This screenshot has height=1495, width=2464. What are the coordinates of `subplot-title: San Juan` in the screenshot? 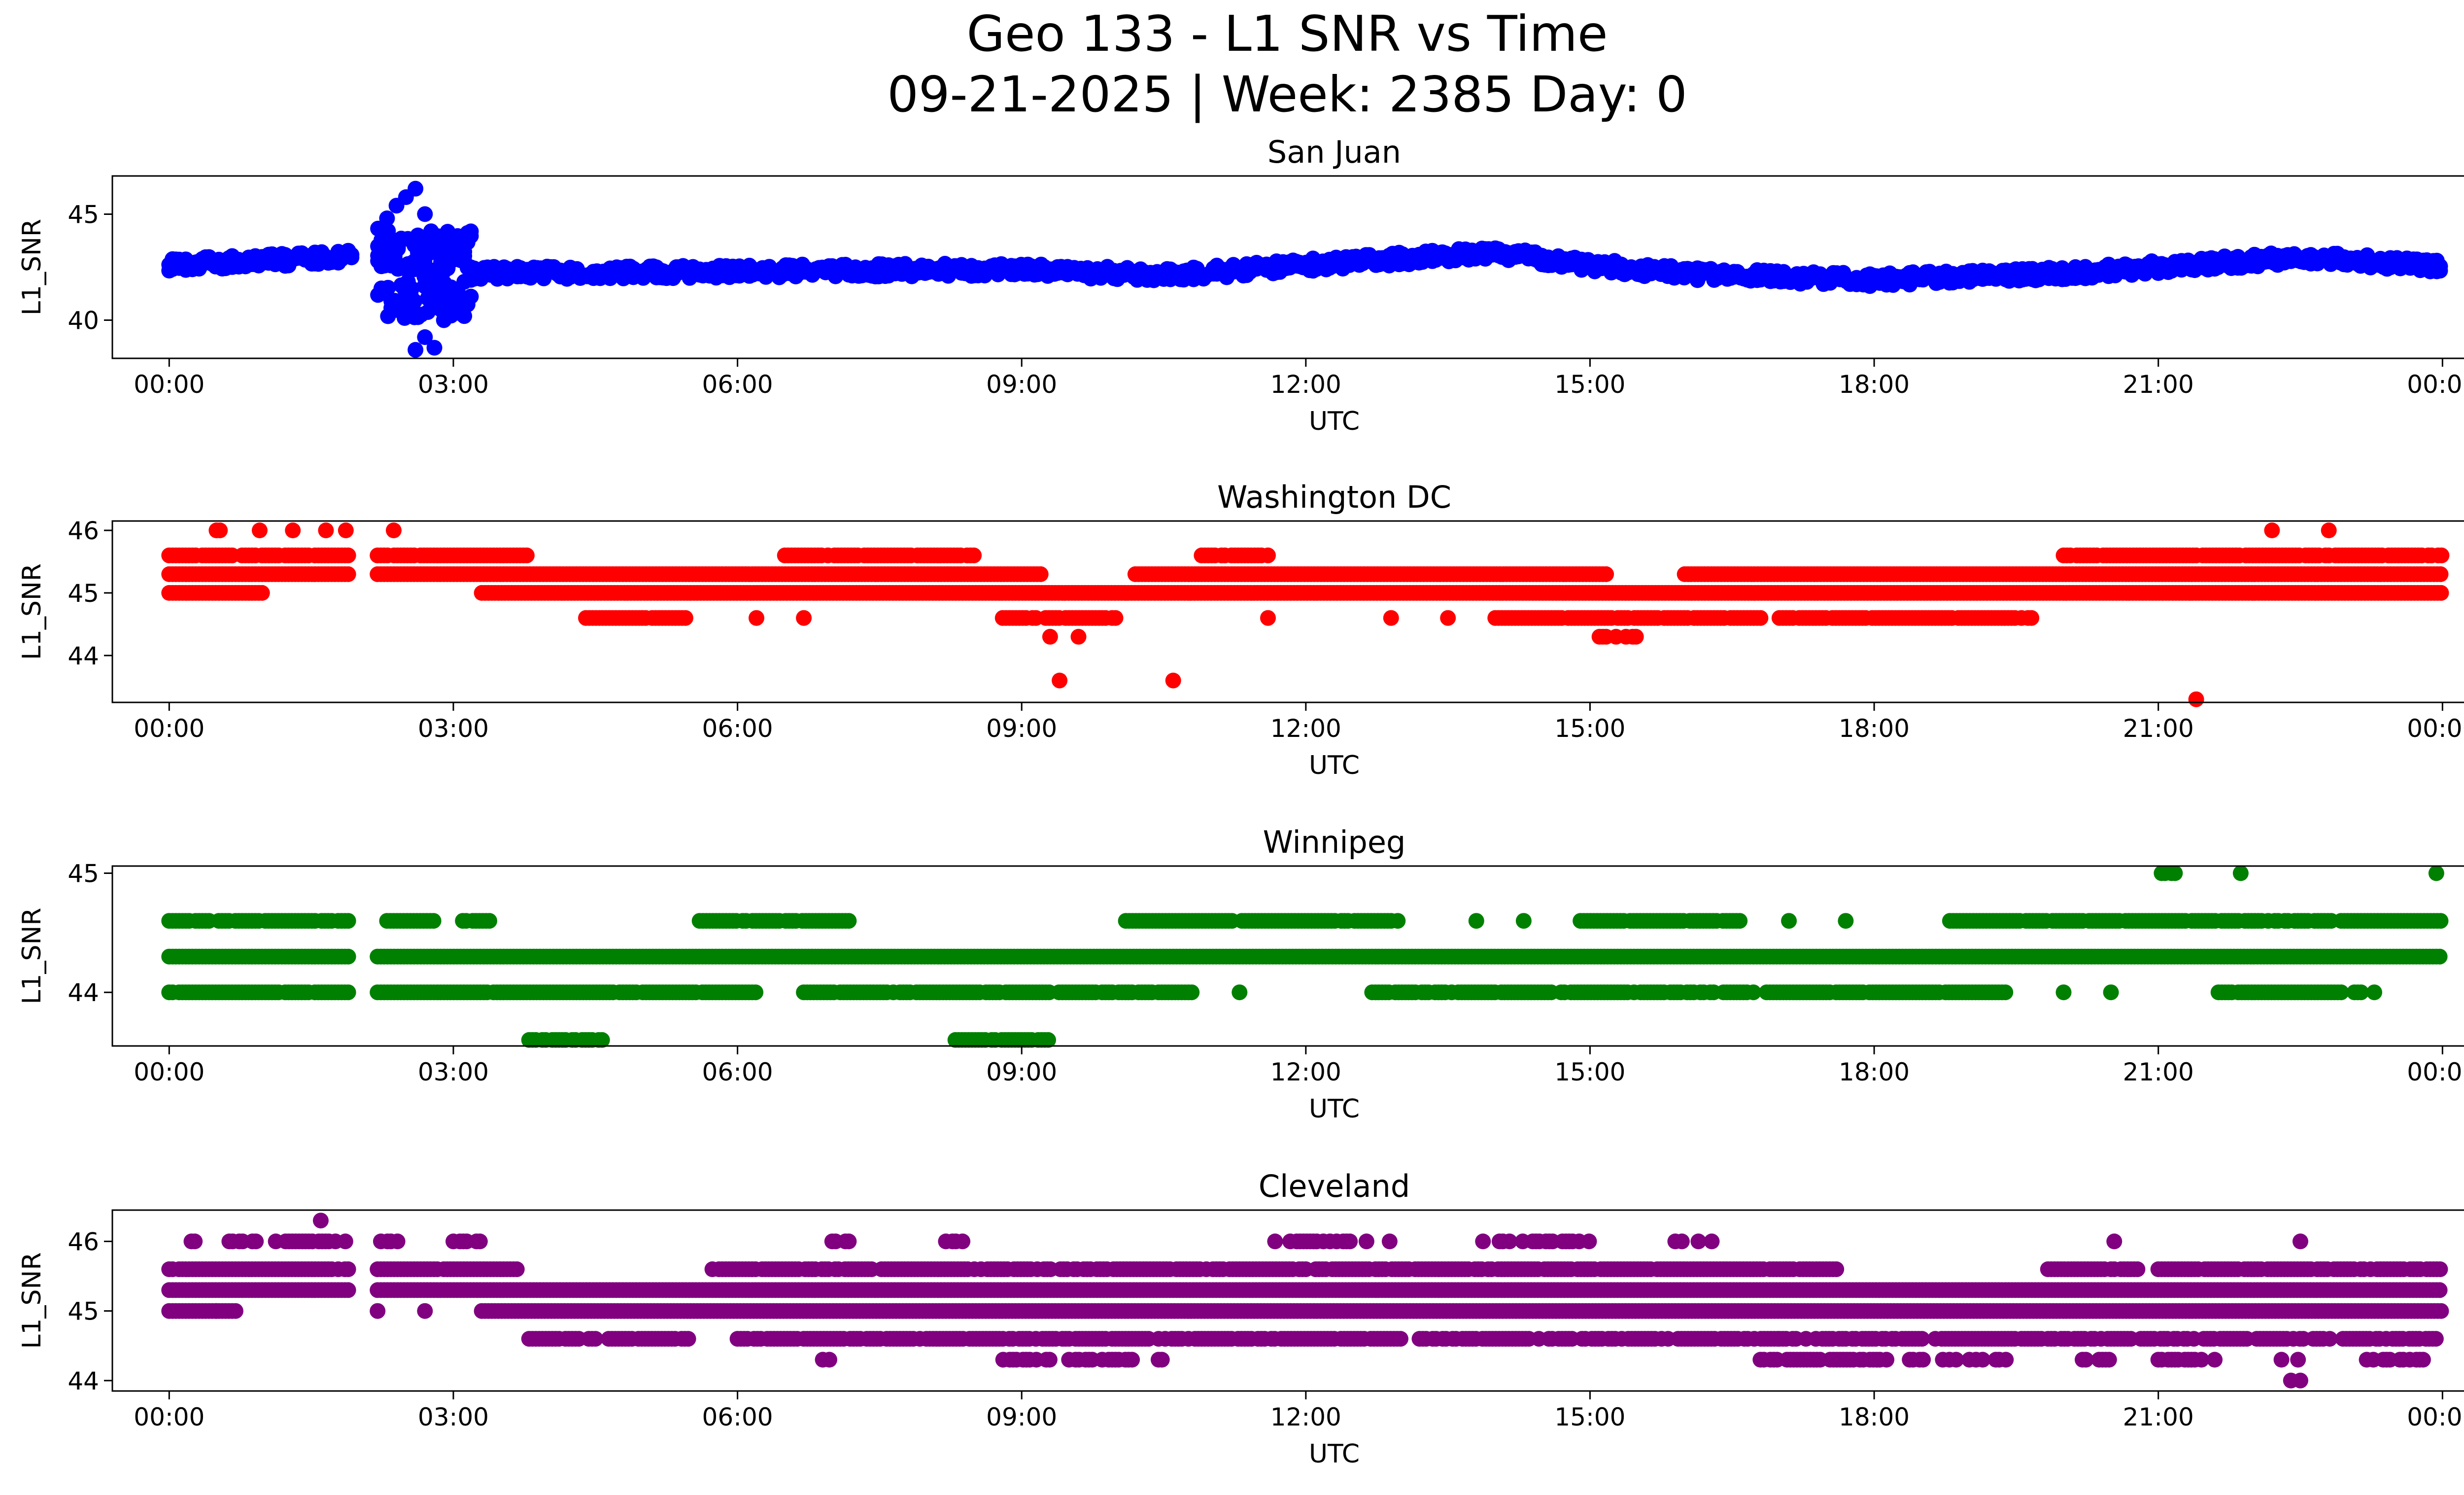 It's located at (1334, 152).